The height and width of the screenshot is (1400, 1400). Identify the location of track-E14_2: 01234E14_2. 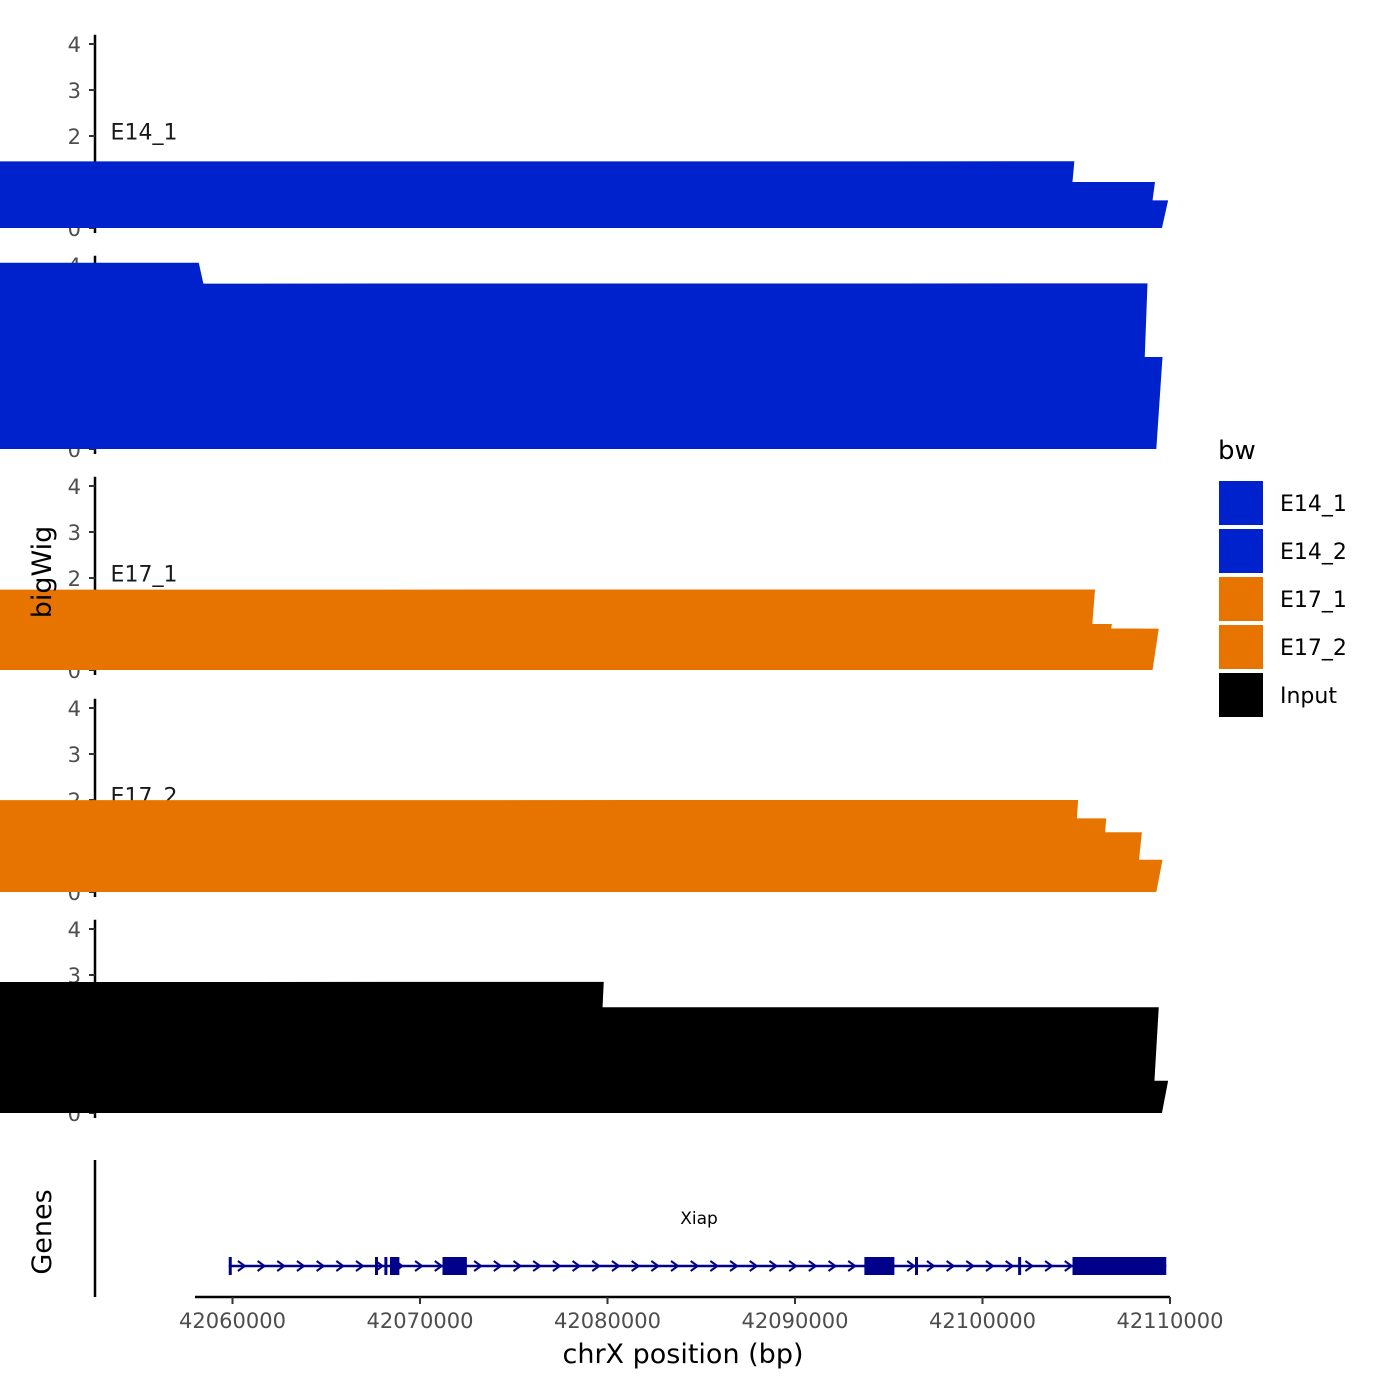
(581, 358).